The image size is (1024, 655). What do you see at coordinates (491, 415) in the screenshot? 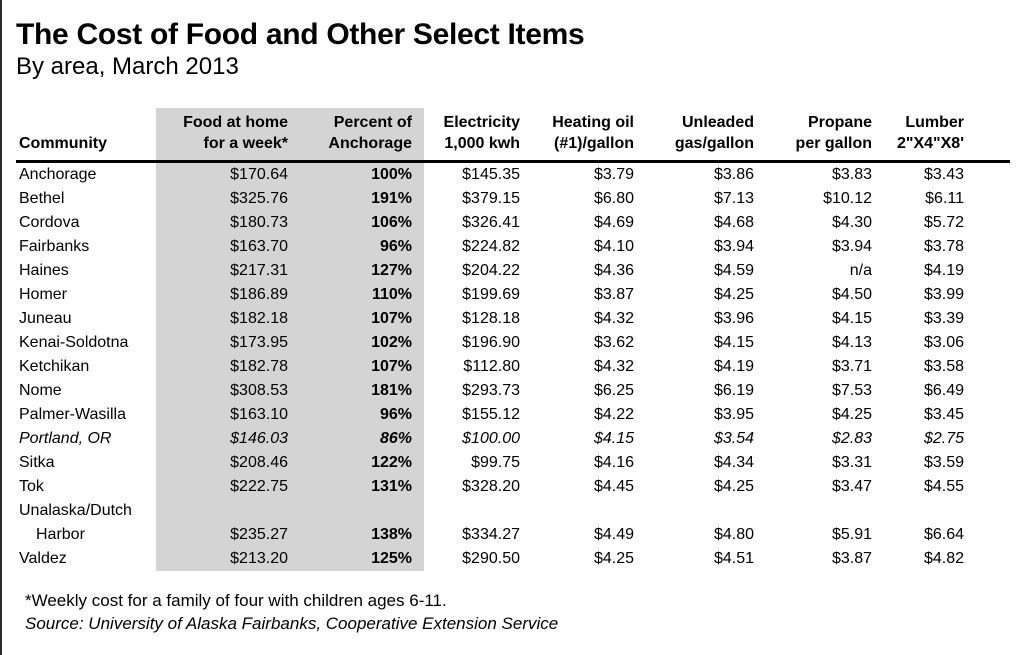
I see `cell-electricity: $155.12` at bounding box center [491, 415].